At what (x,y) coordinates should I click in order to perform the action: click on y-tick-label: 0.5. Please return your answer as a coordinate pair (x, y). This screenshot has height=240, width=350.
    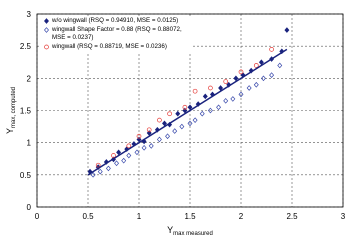
    Looking at the image, I should click on (26, 175).